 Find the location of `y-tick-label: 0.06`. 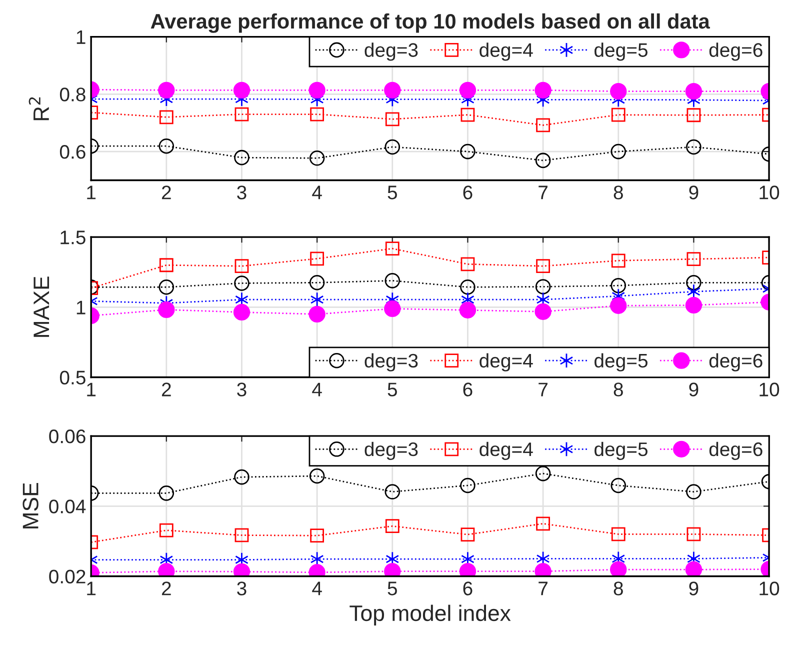

y-tick-label: 0.06 is located at coordinates (67, 437).